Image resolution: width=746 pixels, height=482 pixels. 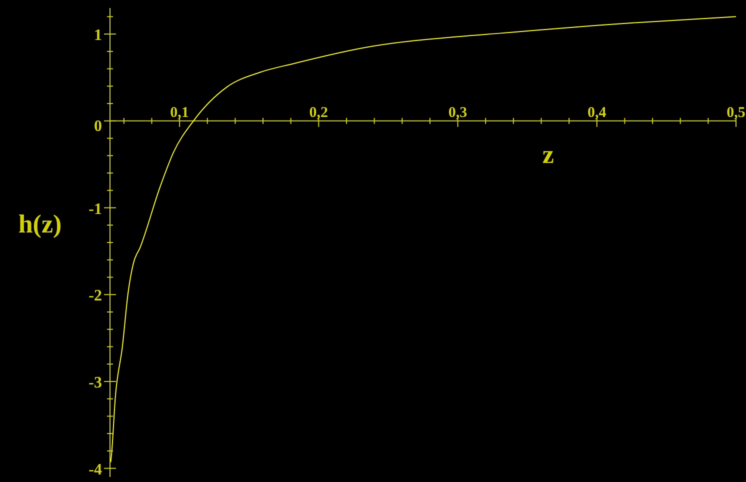 What do you see at coordinates (597, 112) in the screenshot?
I see `x-tick-label: 0,4` at bounding box center [597, 112].